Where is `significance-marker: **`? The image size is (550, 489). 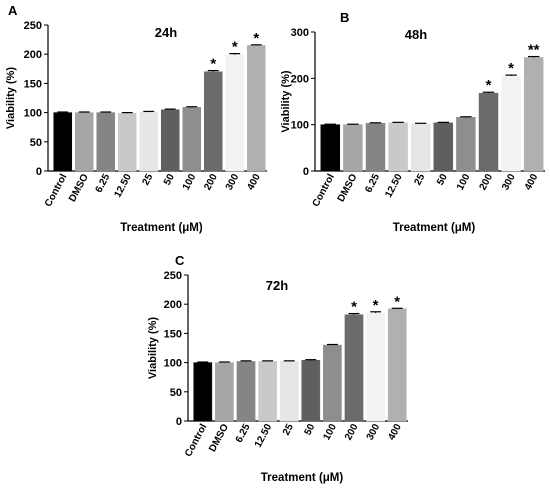
significance-marker: ** is located at coordinates (534, 50).